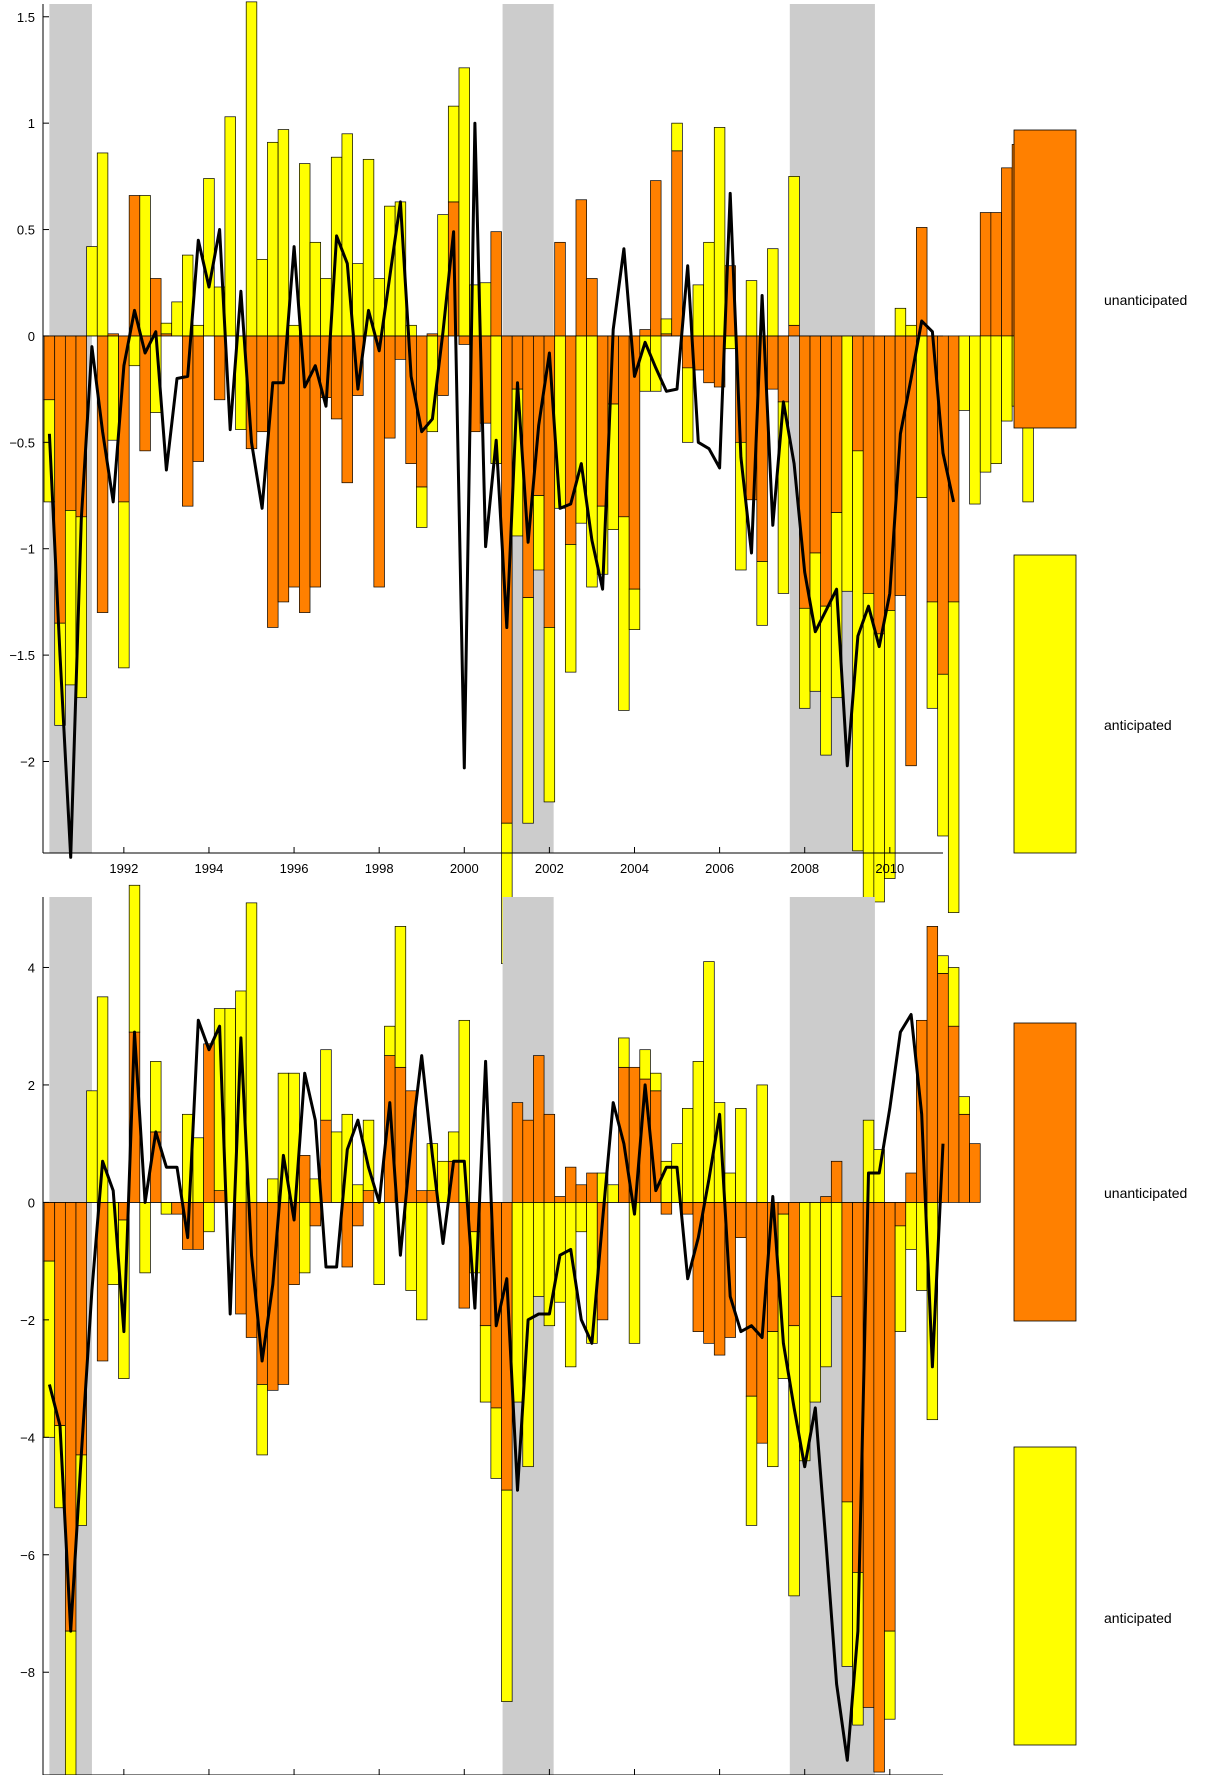 The height and width of the screenshot is (1775, 1213). I want to click on y-tick-label: −8, so click(27, 1672).